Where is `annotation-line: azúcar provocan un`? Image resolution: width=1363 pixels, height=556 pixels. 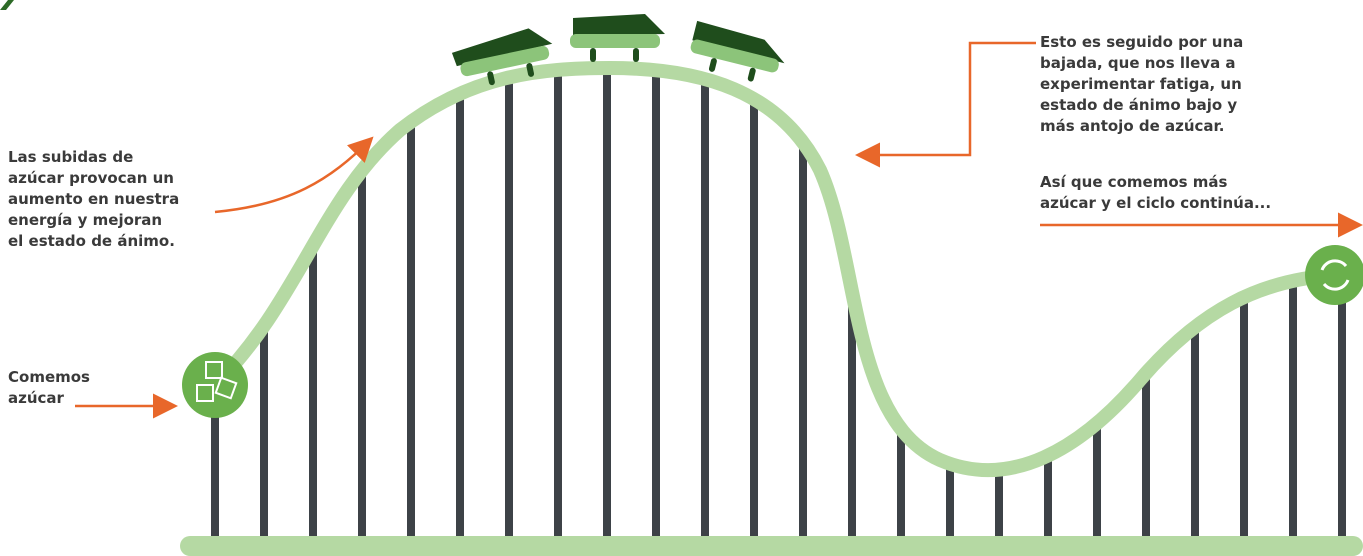 annotation-line: azúcar provocan un is located at coordinates (91, 178).